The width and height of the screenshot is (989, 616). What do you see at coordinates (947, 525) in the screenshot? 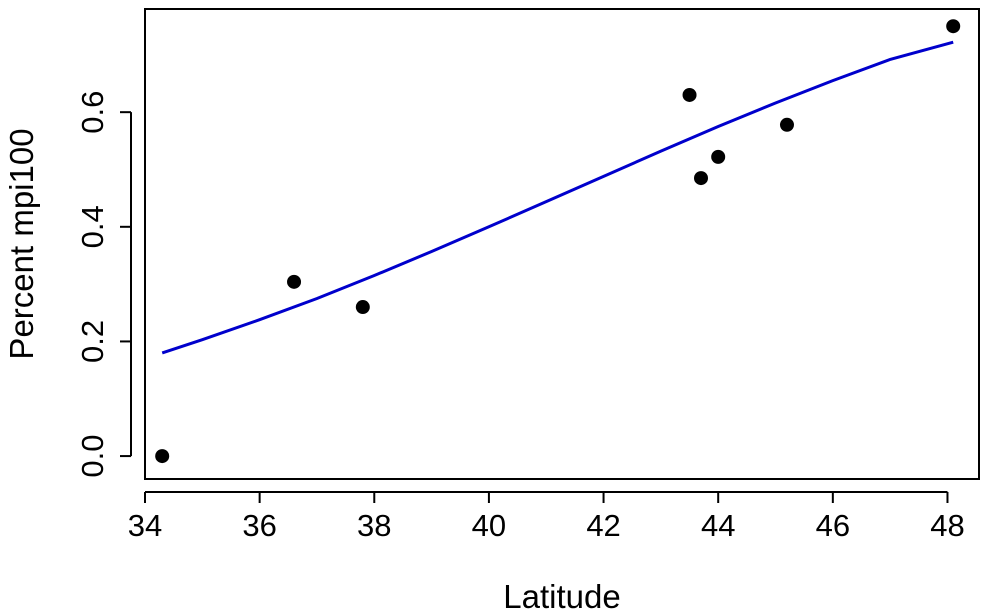
I see `x-tick-label: 48` at bounding box center [947, 525].